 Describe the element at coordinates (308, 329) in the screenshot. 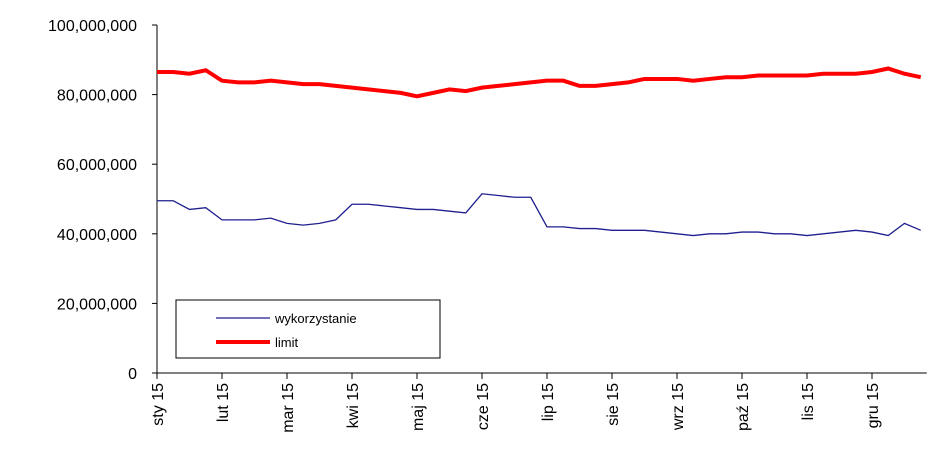

I see `legend-box` at that location.